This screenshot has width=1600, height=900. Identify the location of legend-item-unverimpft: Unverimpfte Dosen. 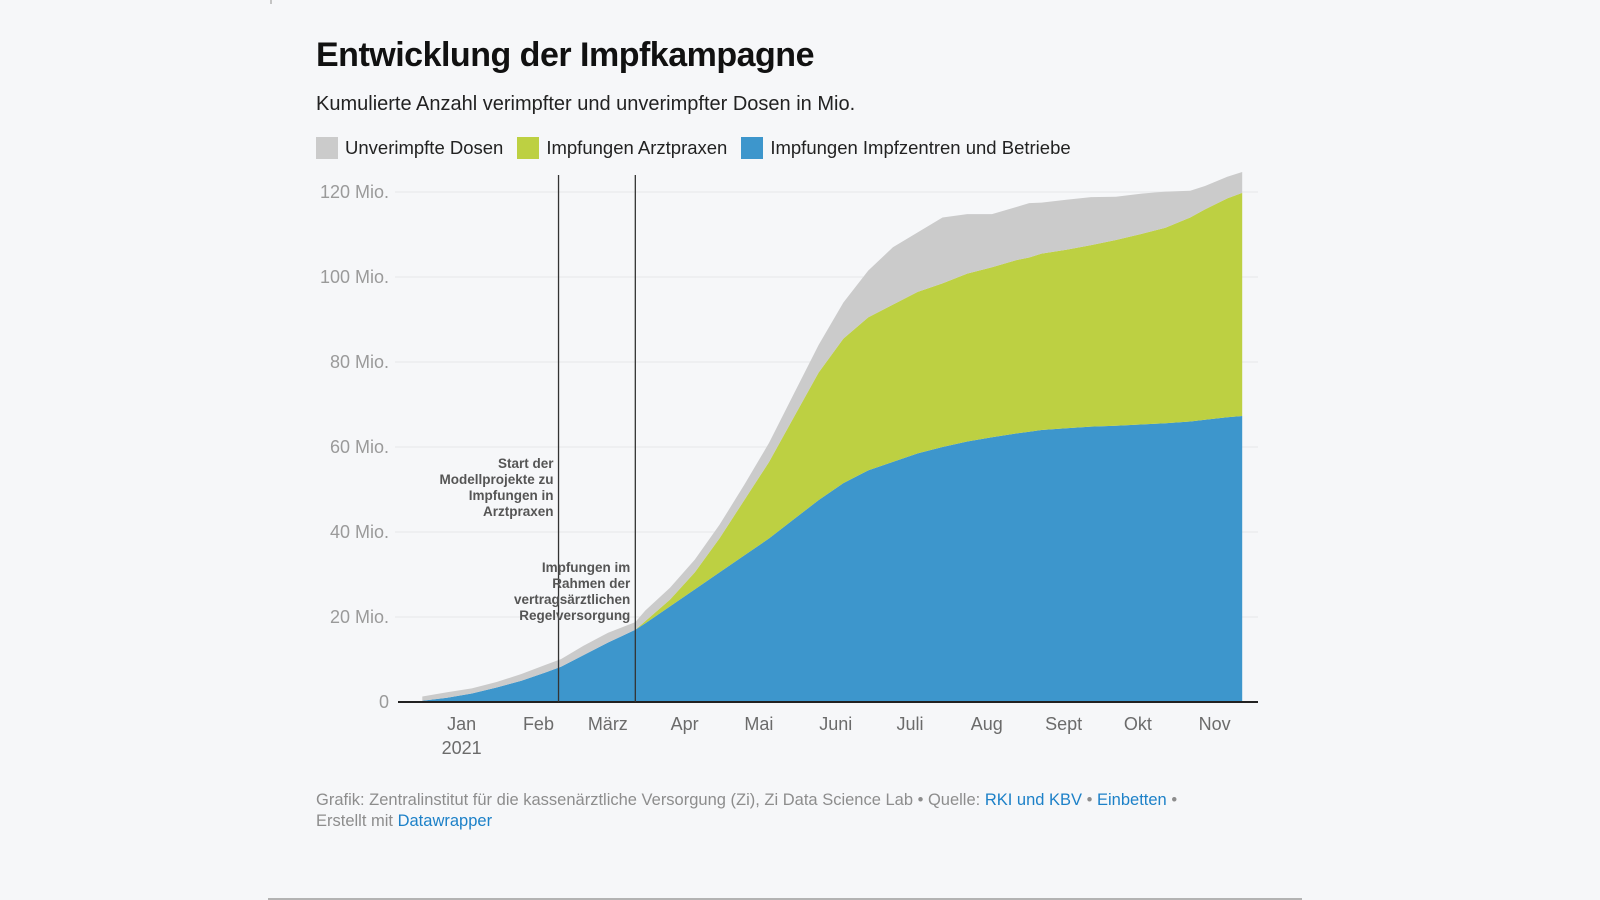
(409, 148).